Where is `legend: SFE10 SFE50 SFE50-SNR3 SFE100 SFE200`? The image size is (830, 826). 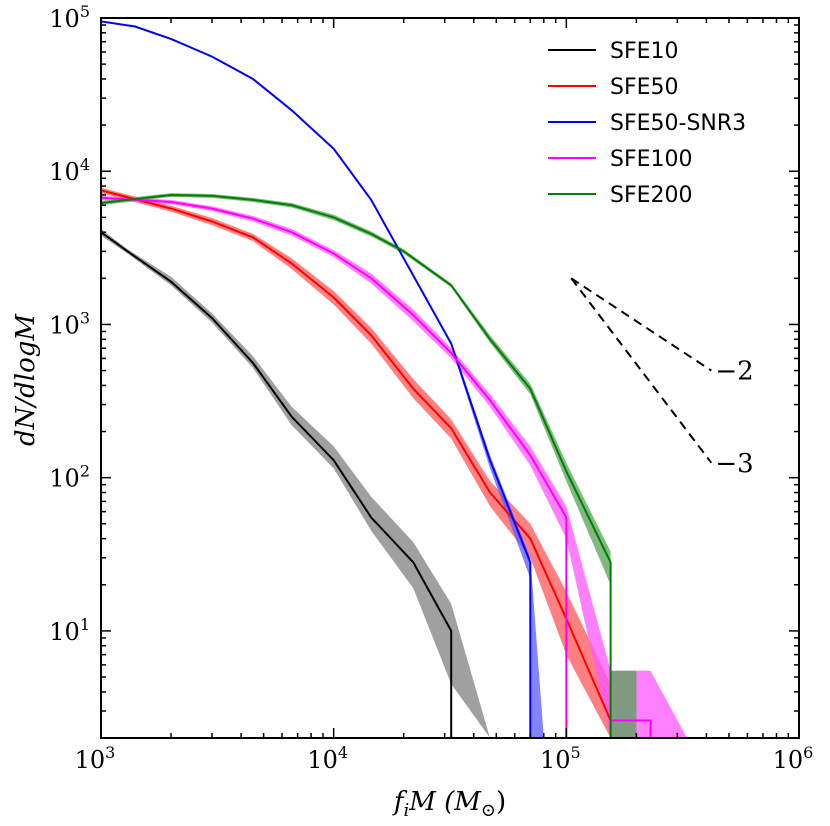 legend: SFE10 SFE50 SFE50-SNR3 SFE100 SFE200 is located at coordinates (647, 123).